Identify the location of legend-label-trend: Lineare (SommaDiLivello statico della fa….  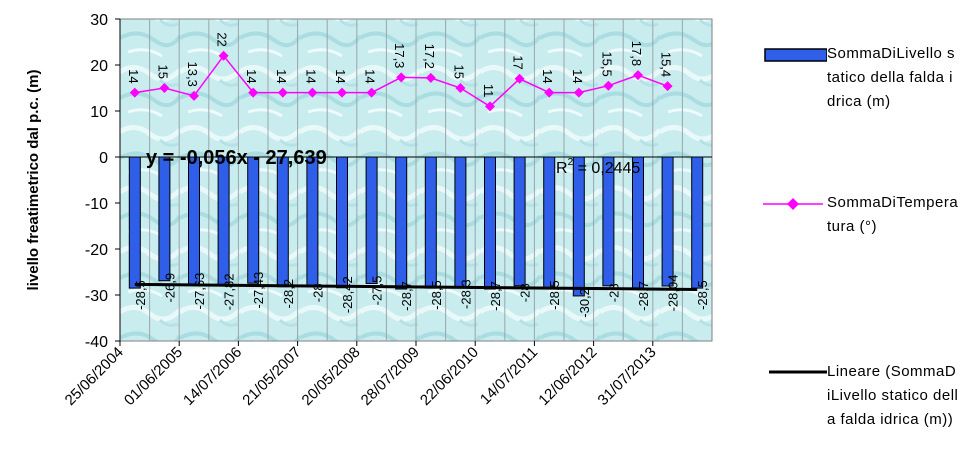
(893, 395).